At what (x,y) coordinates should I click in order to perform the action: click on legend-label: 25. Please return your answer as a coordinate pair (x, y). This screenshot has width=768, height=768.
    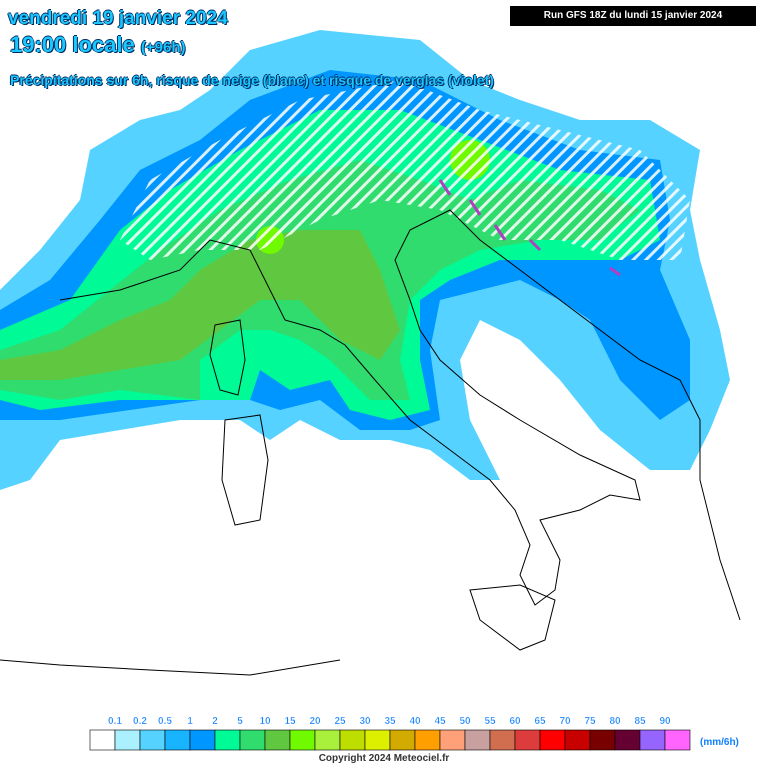
    Looking at the image, I should click on (340, 721).